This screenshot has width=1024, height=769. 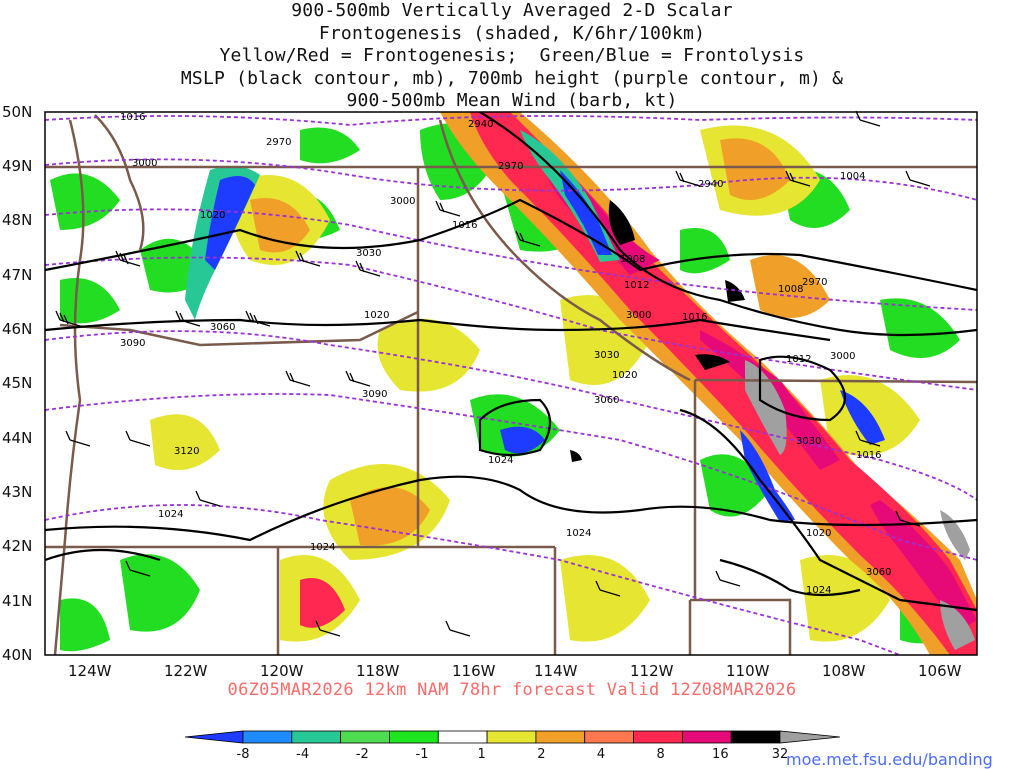 I want to click on lon-label: 106W, so click(x=940, y=671).